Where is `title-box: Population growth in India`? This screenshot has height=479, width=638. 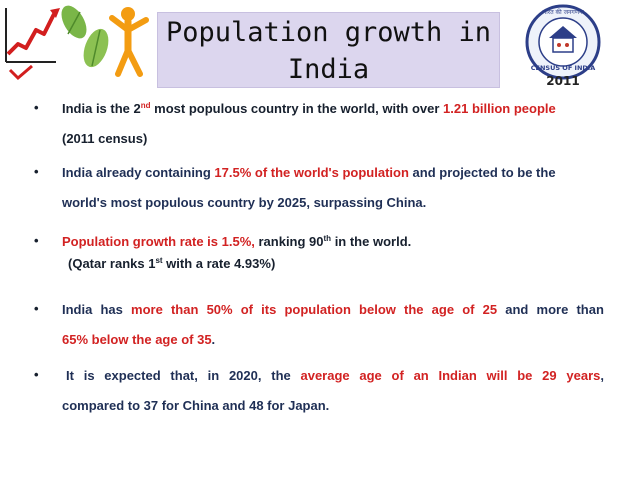
title-box: Population growth in India is located at coordinates (328, 50).